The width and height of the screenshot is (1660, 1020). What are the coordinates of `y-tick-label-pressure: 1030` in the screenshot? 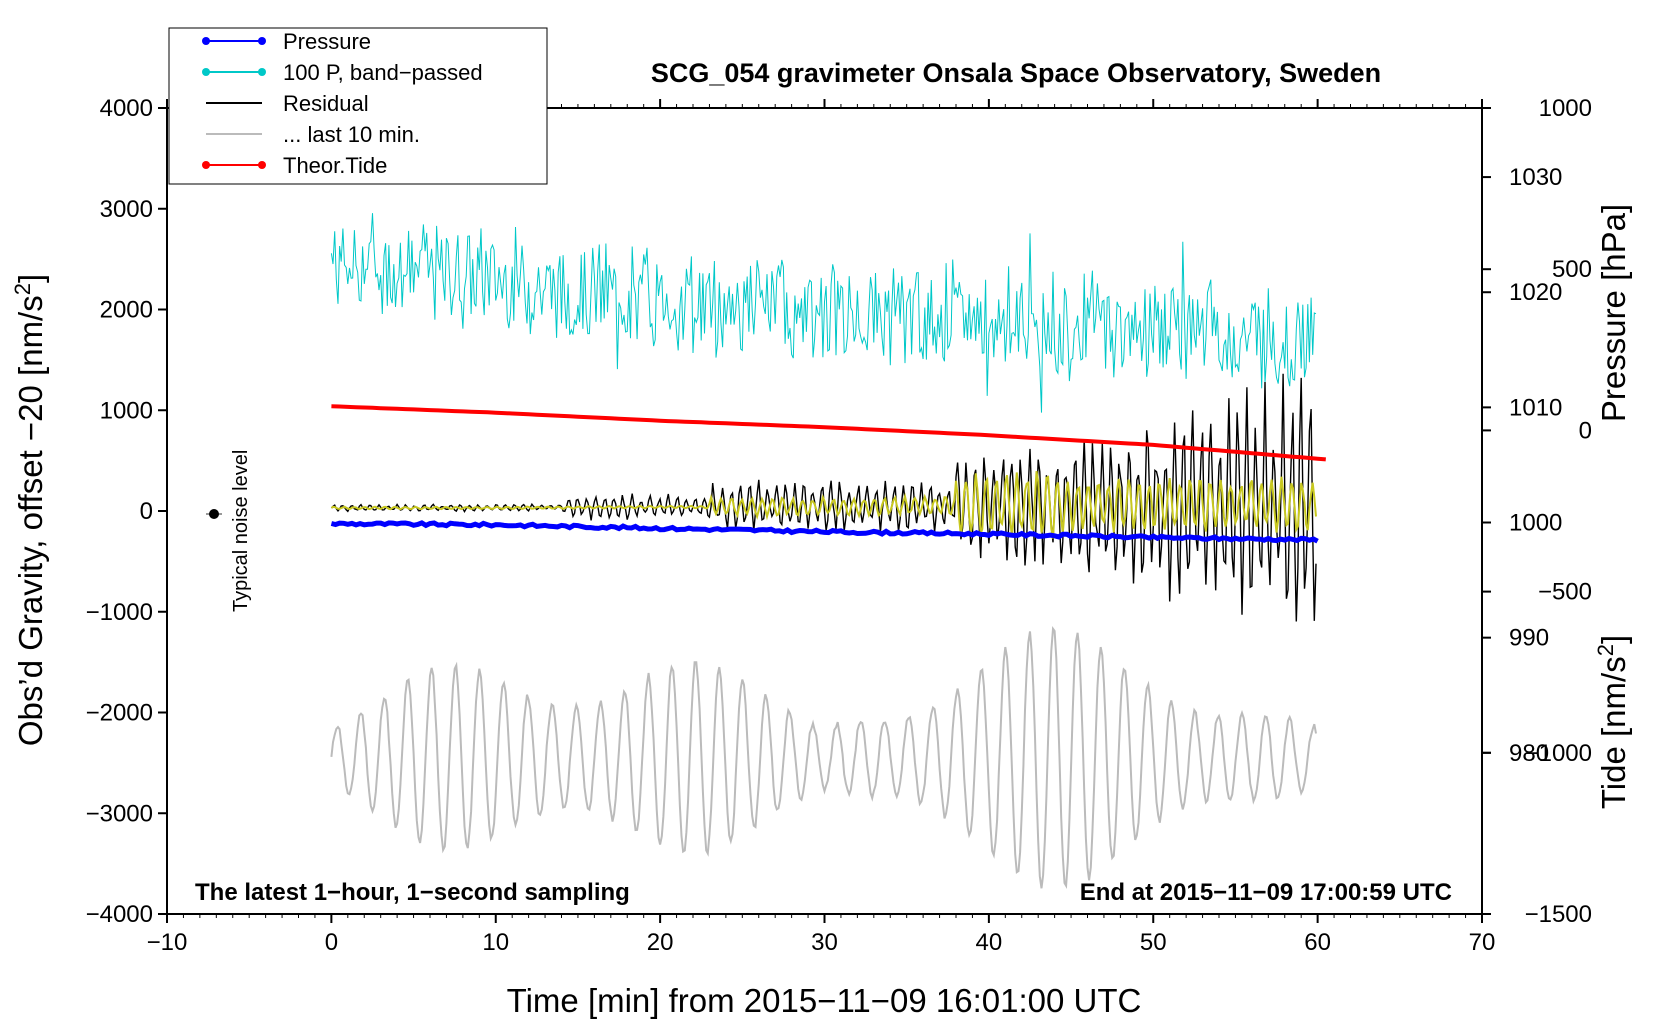 It's located at (1535, 177).